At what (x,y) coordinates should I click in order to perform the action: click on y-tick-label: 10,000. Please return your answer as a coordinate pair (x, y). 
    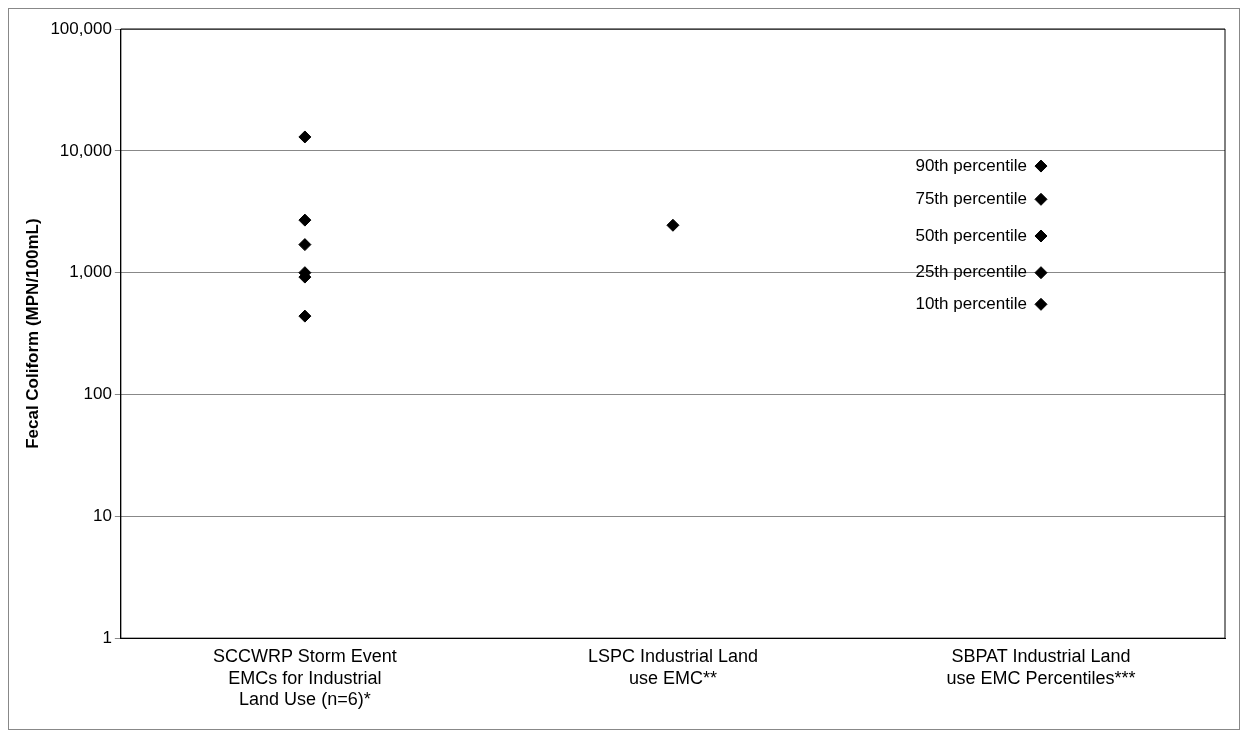
    Looking at the image, I should click on (85, 150).